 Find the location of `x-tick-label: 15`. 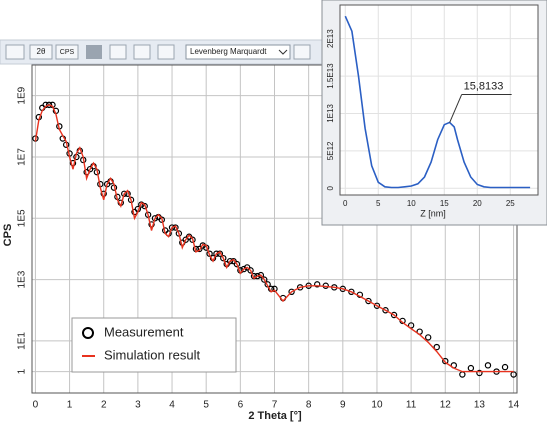

x-tick-label: 15 is located at coordinates (444, 203).